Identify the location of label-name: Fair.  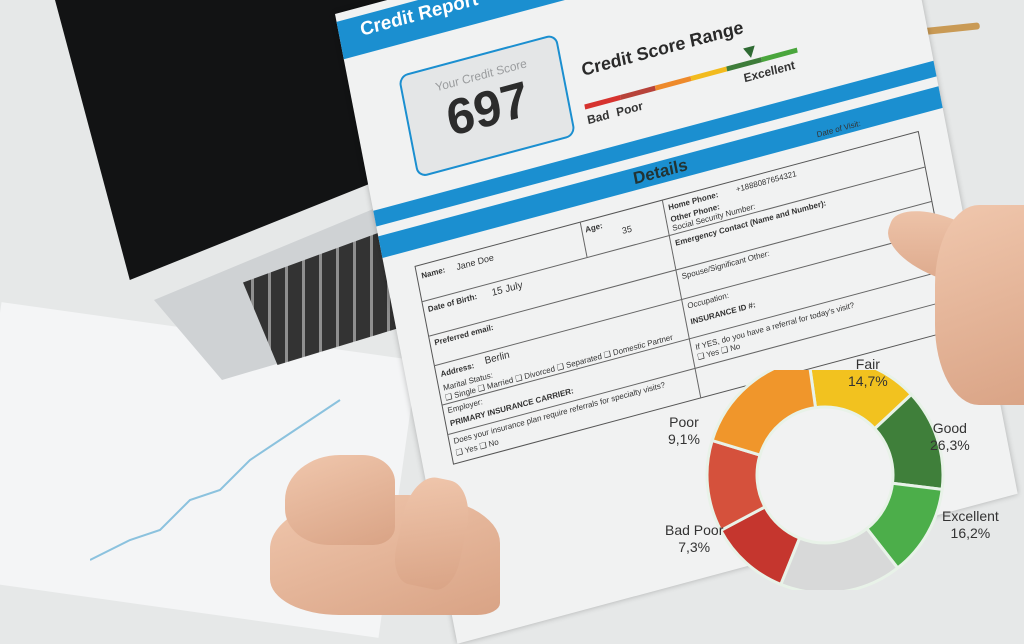
(867, 364).